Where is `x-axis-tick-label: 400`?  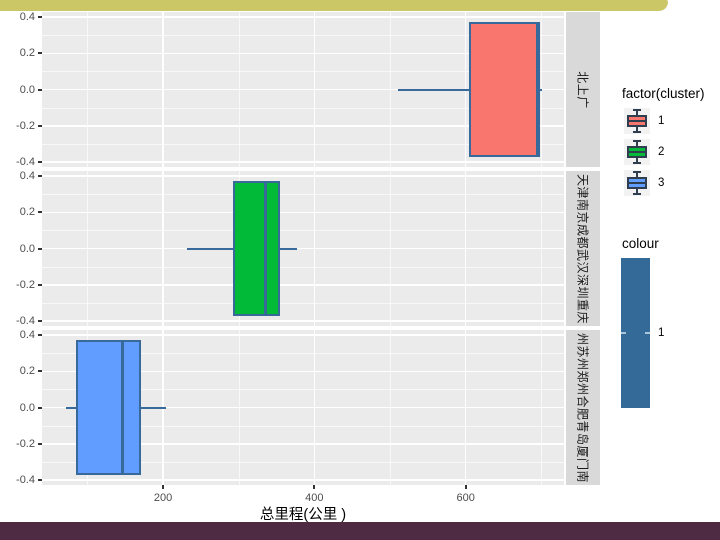
x-axis-tick-label: 400 is located at coordinates (314, 498).